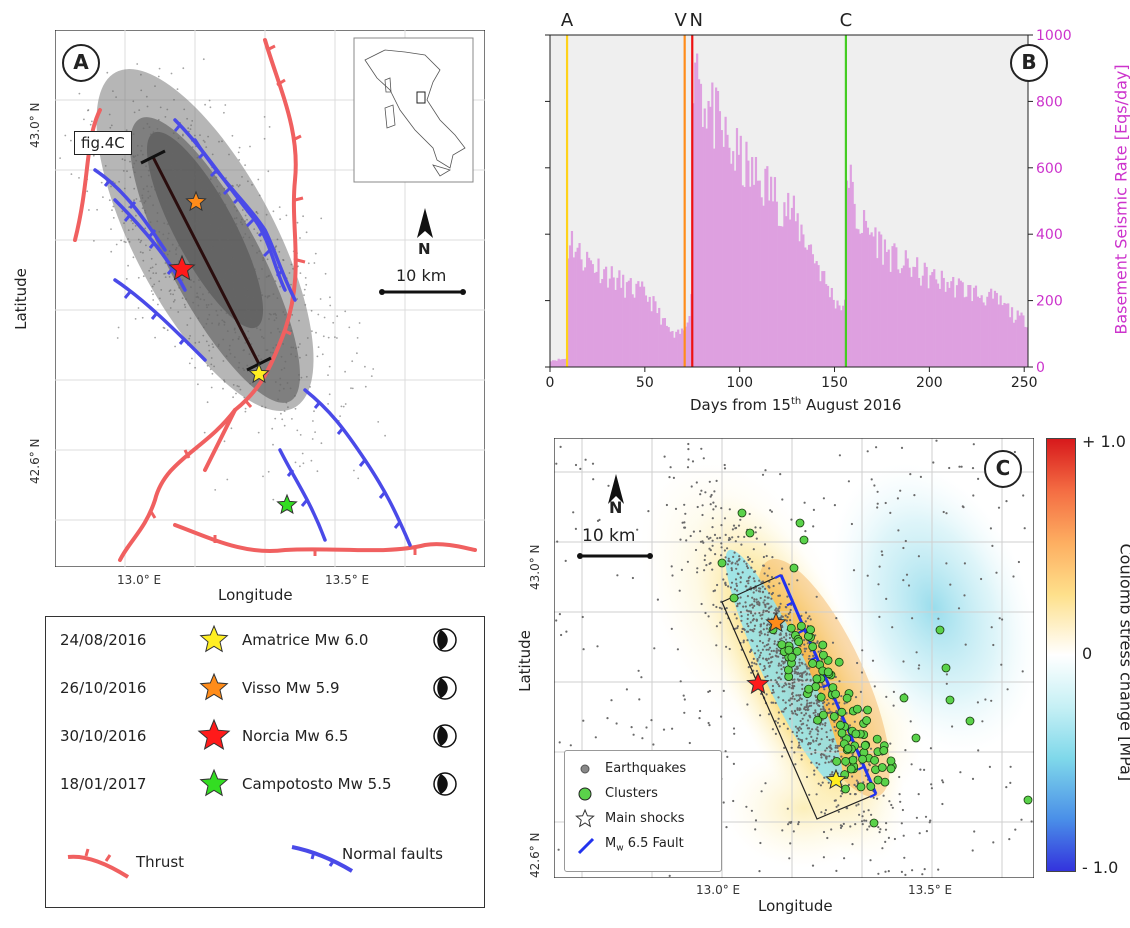  Describe the element at coordinates (739, 383) in the screenshot. I see `x-tick-label-2: 100` at that location.